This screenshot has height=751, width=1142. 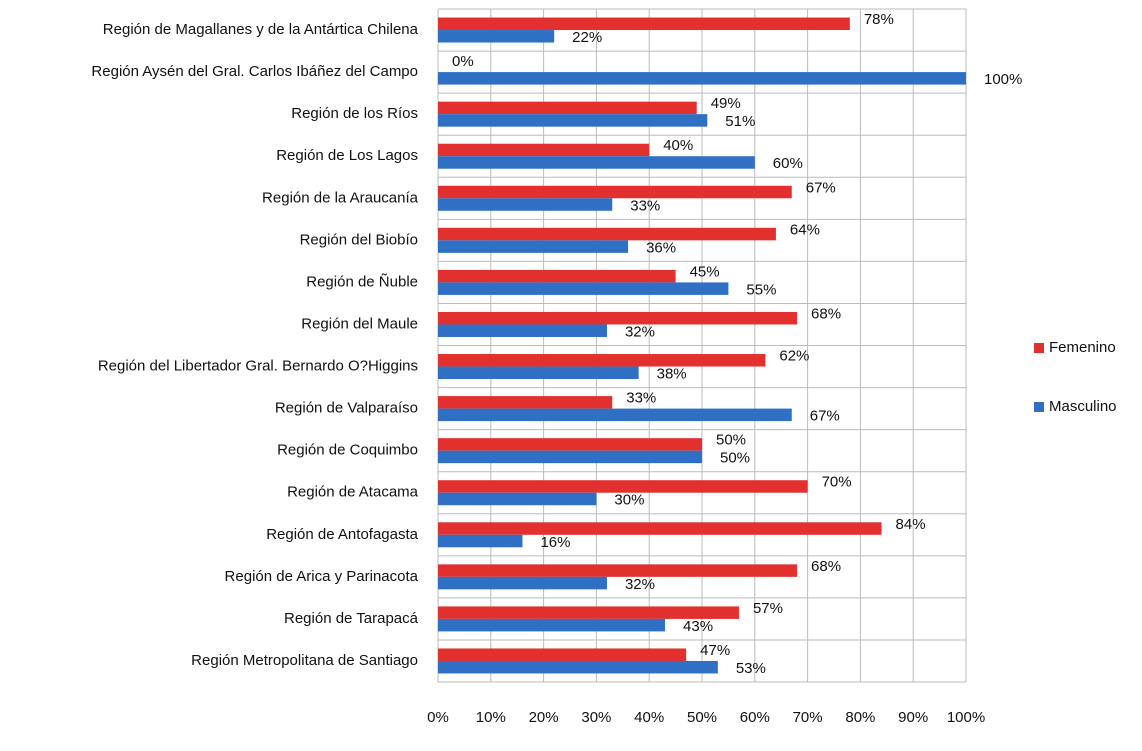 What do you see at coordinates (860, 717) in the screenshot?
I see `x-tick-label: 80%` at bounding box center [860, 717].